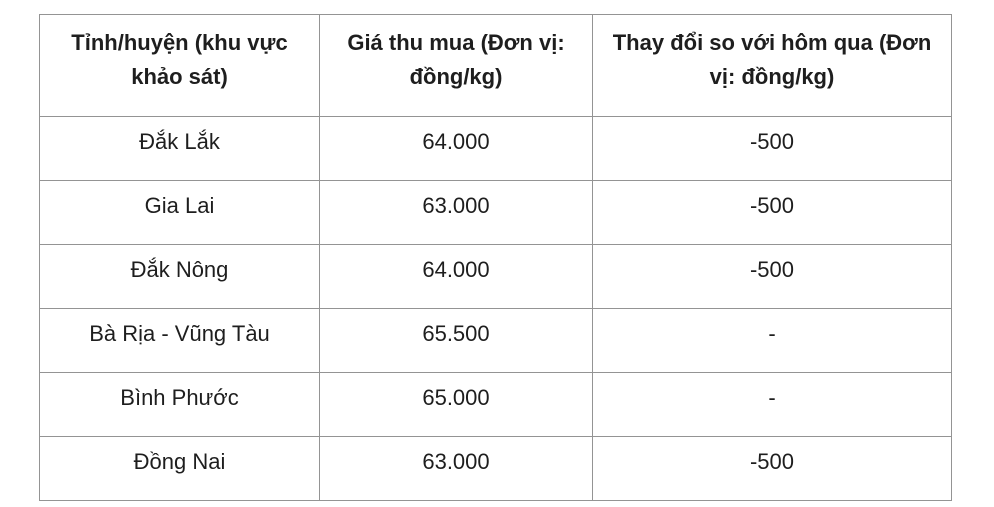 The image size is (994, 507). I want to click on cell-region: Đồng Nai, so click(179, 468).